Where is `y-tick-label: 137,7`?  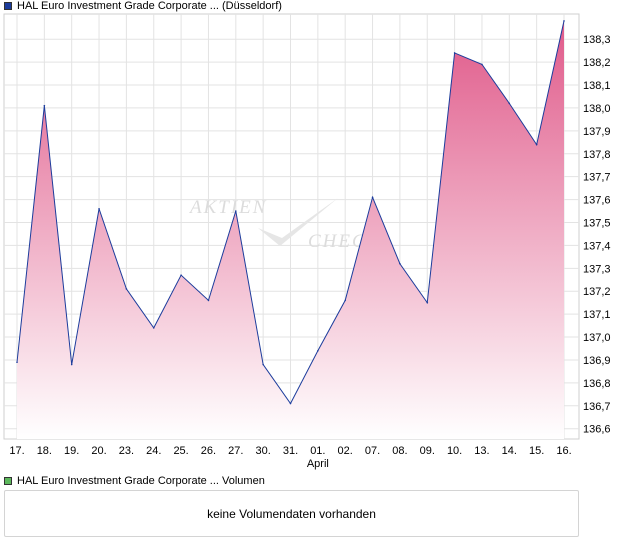
y-tick-label: 137,7 is located at coordinates (597, 178).